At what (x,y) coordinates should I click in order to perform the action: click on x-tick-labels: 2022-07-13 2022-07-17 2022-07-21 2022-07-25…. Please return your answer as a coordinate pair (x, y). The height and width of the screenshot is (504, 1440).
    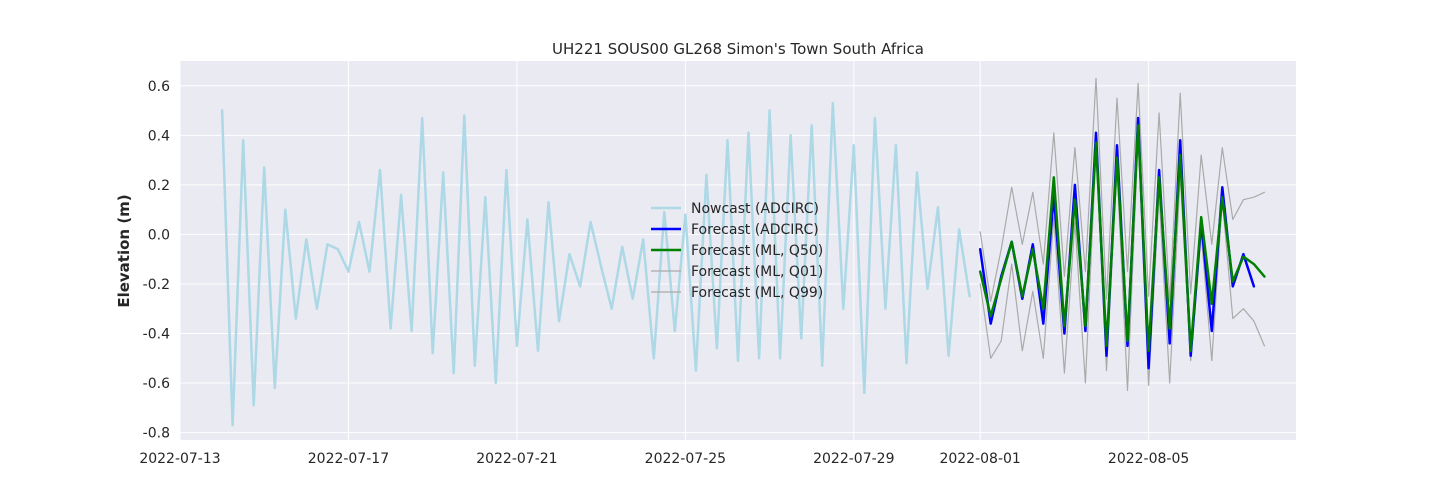
    Looking at the image, I should click on (664, 459).